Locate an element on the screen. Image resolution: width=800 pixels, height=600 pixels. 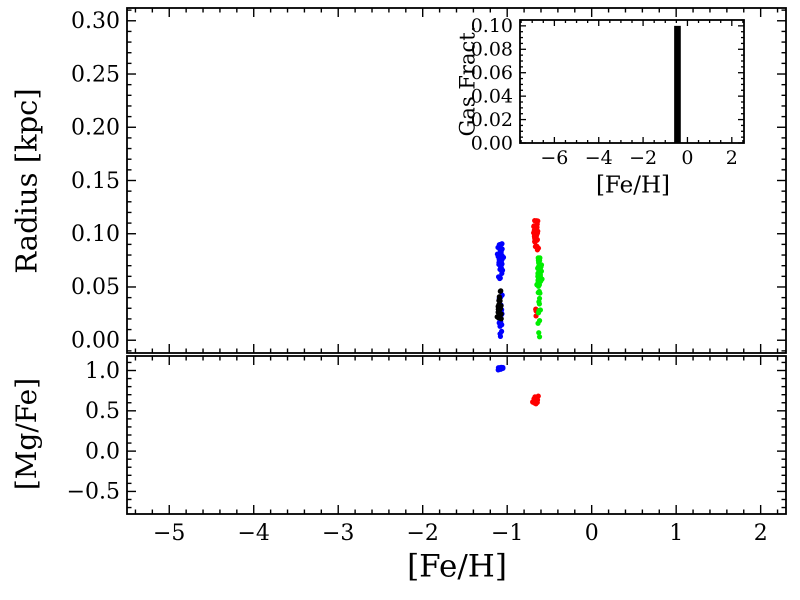
inset-panel-background is located at coordinates (632, 81).